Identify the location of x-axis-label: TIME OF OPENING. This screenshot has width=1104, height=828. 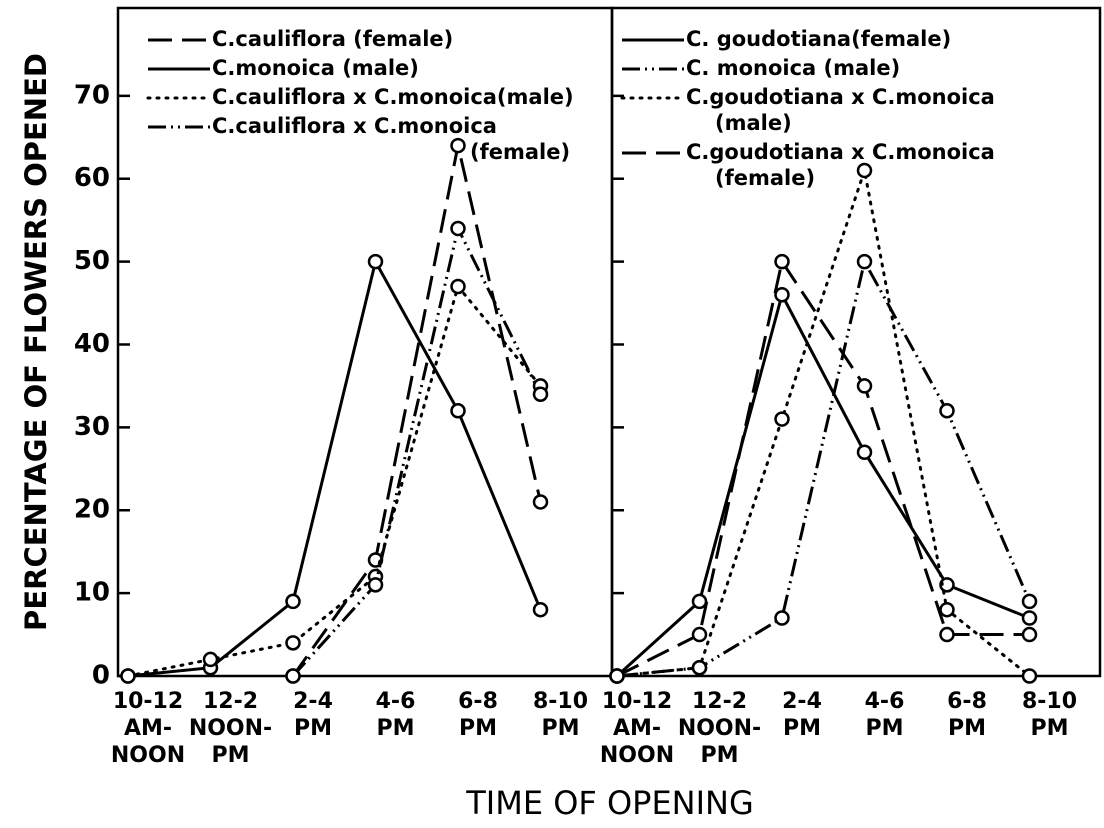
(609, 803).